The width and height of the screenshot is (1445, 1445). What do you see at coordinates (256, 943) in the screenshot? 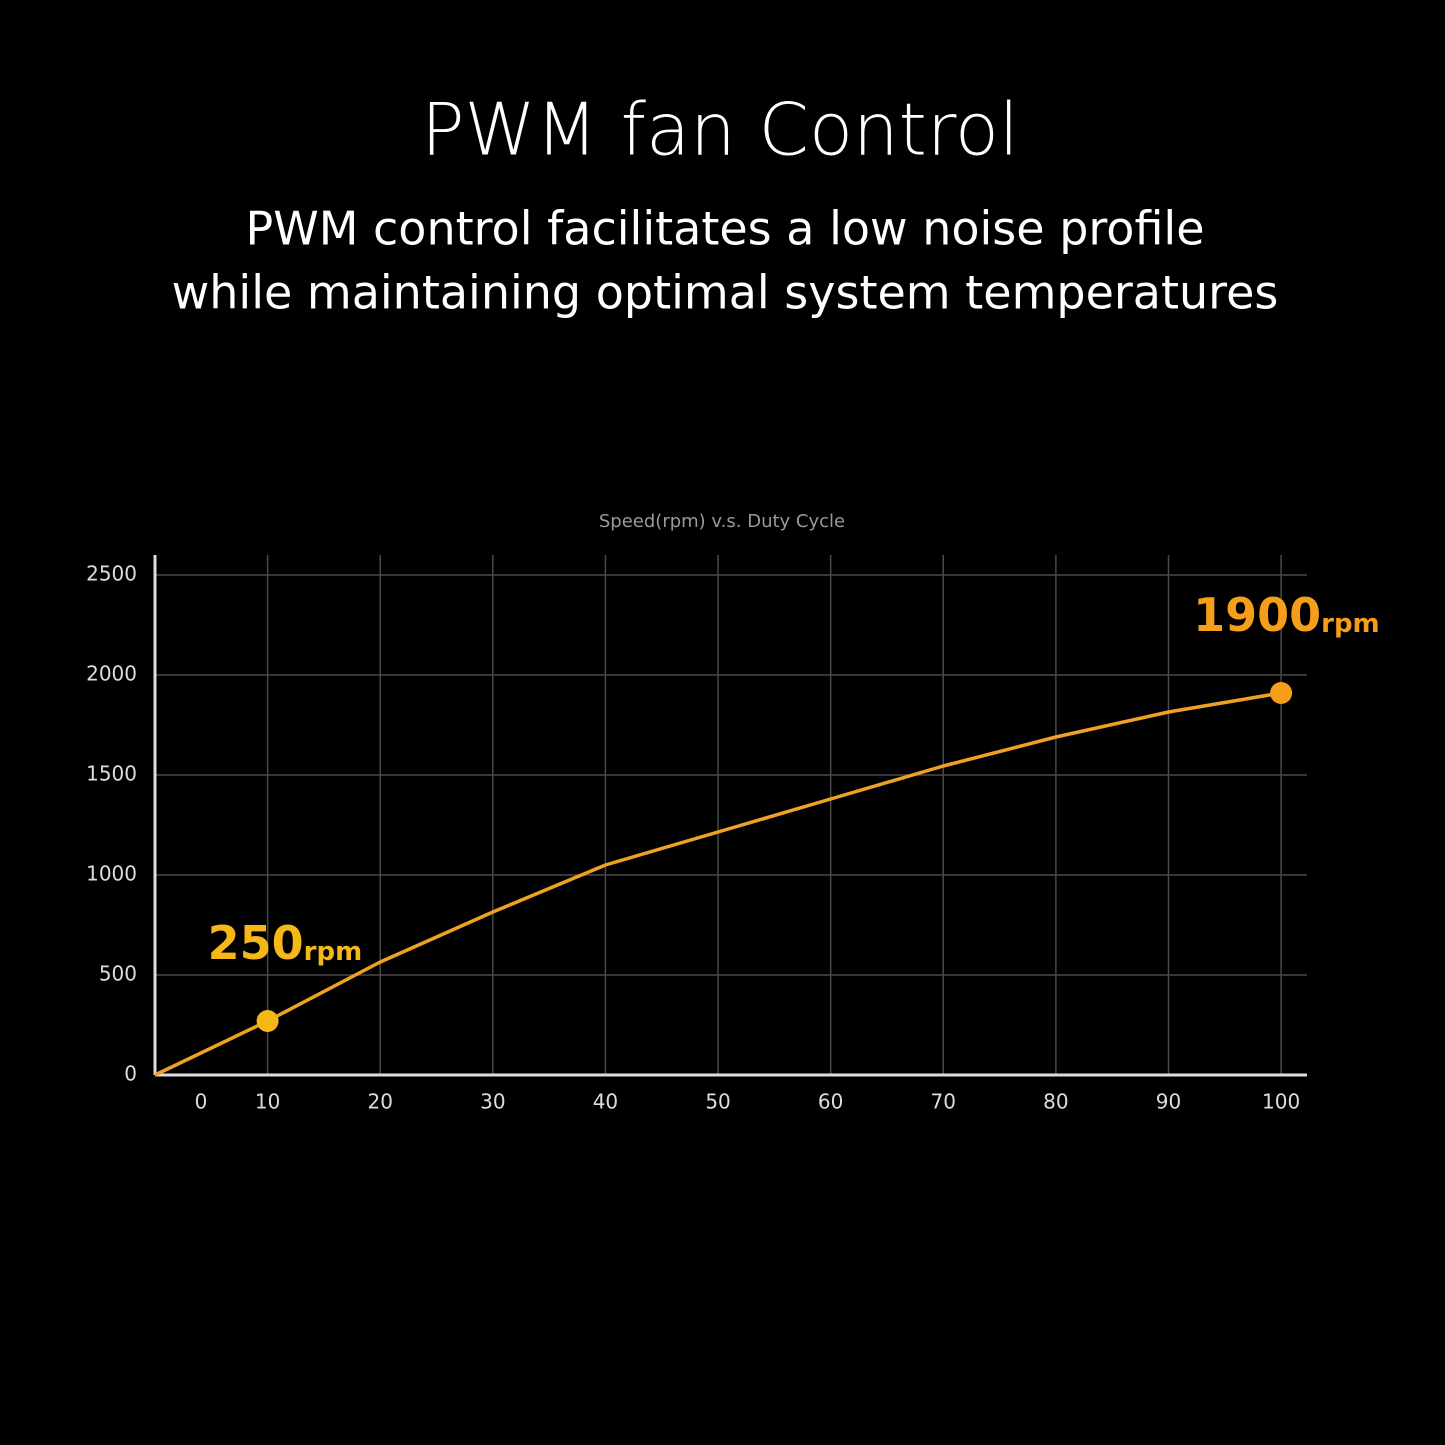
I see `annotation-value: 250` at bounding box center [256, 943].